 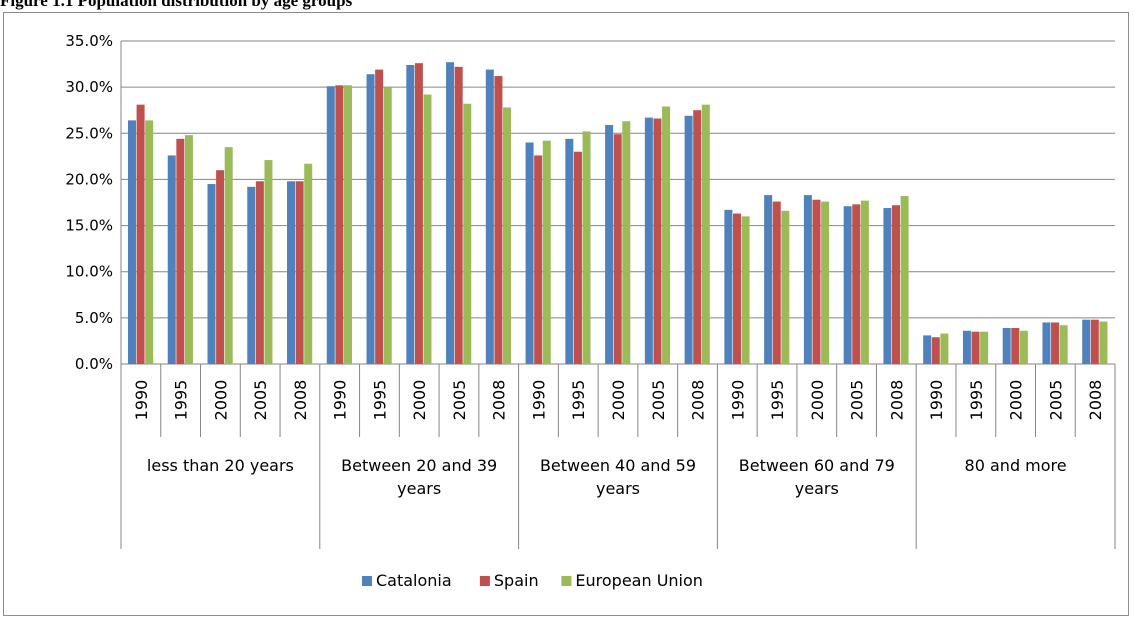 What do you see at coordinates (89, 179) in the screenshot?
I see `y-tick-label: 20.0%` at bounding box center [89, 179].